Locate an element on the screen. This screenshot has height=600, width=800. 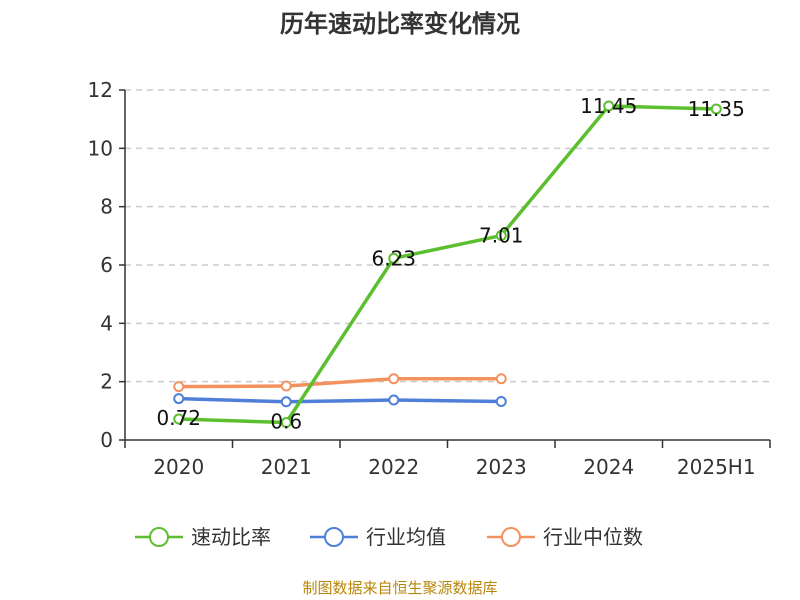
data-label: 7.01 is located at coordinates (501, 236).